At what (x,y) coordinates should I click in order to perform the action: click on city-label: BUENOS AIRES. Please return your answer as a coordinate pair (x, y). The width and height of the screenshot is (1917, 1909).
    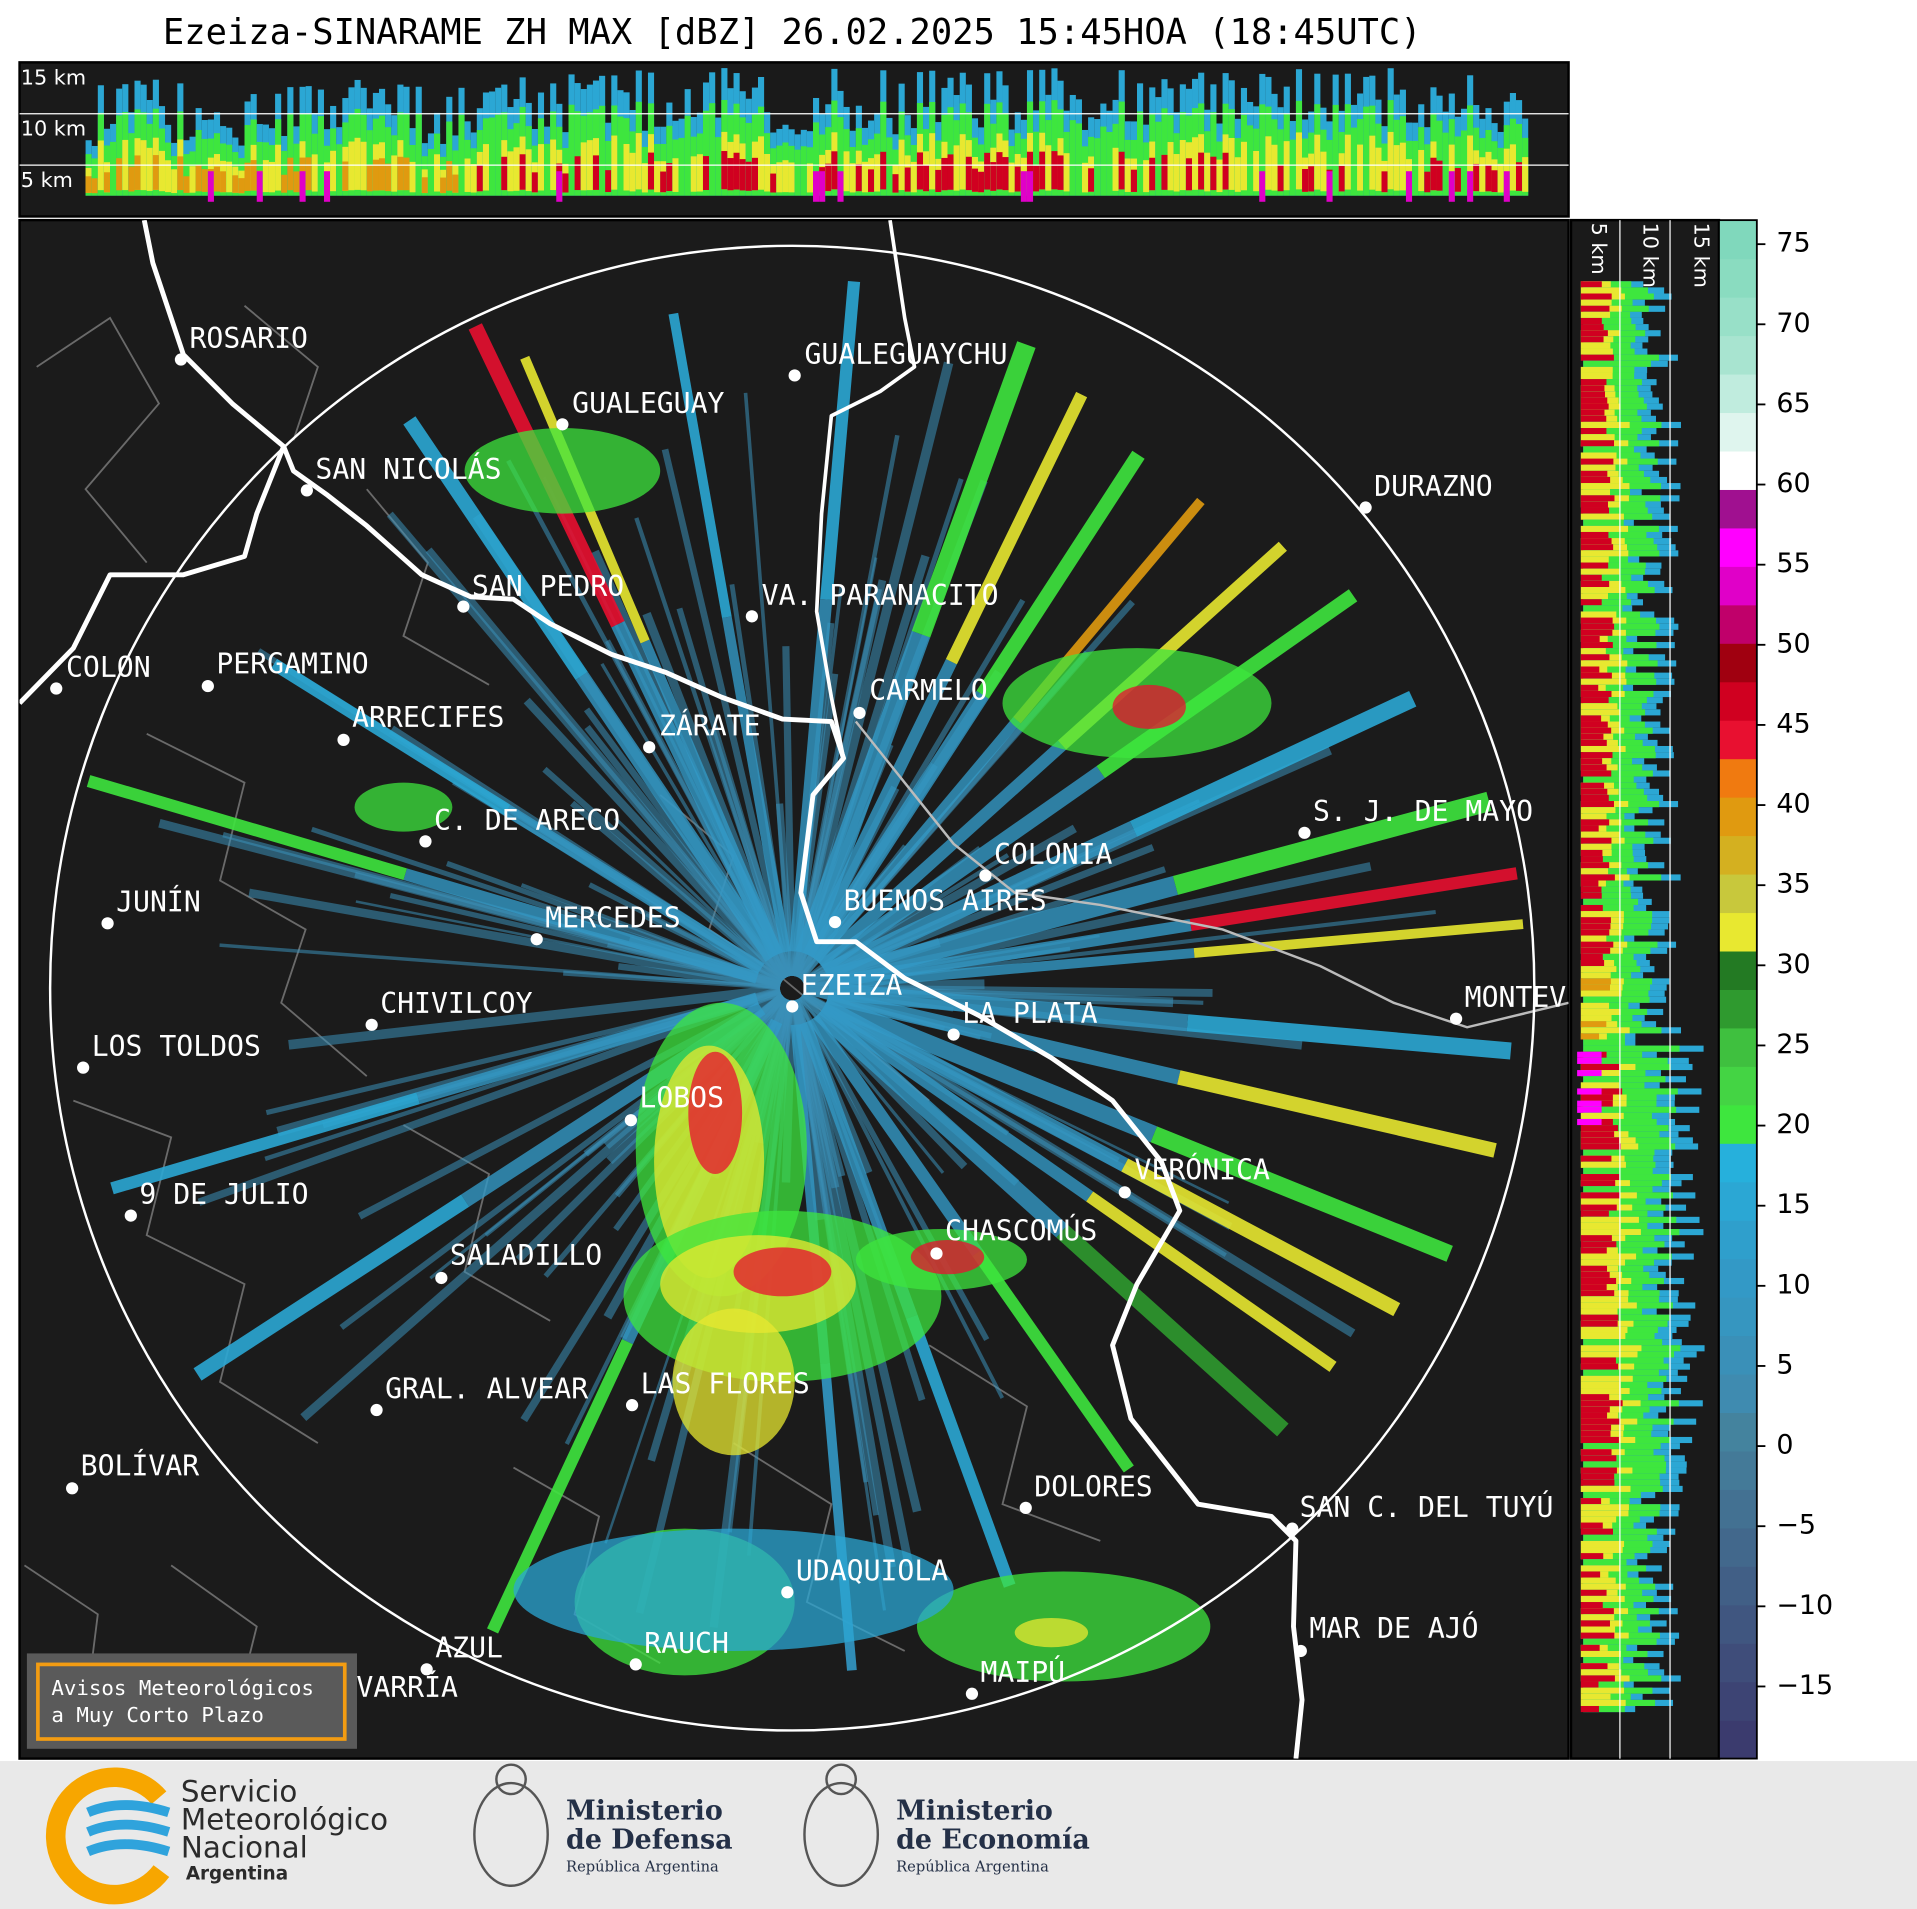
    Looking at the image, I should click on (945, 901).